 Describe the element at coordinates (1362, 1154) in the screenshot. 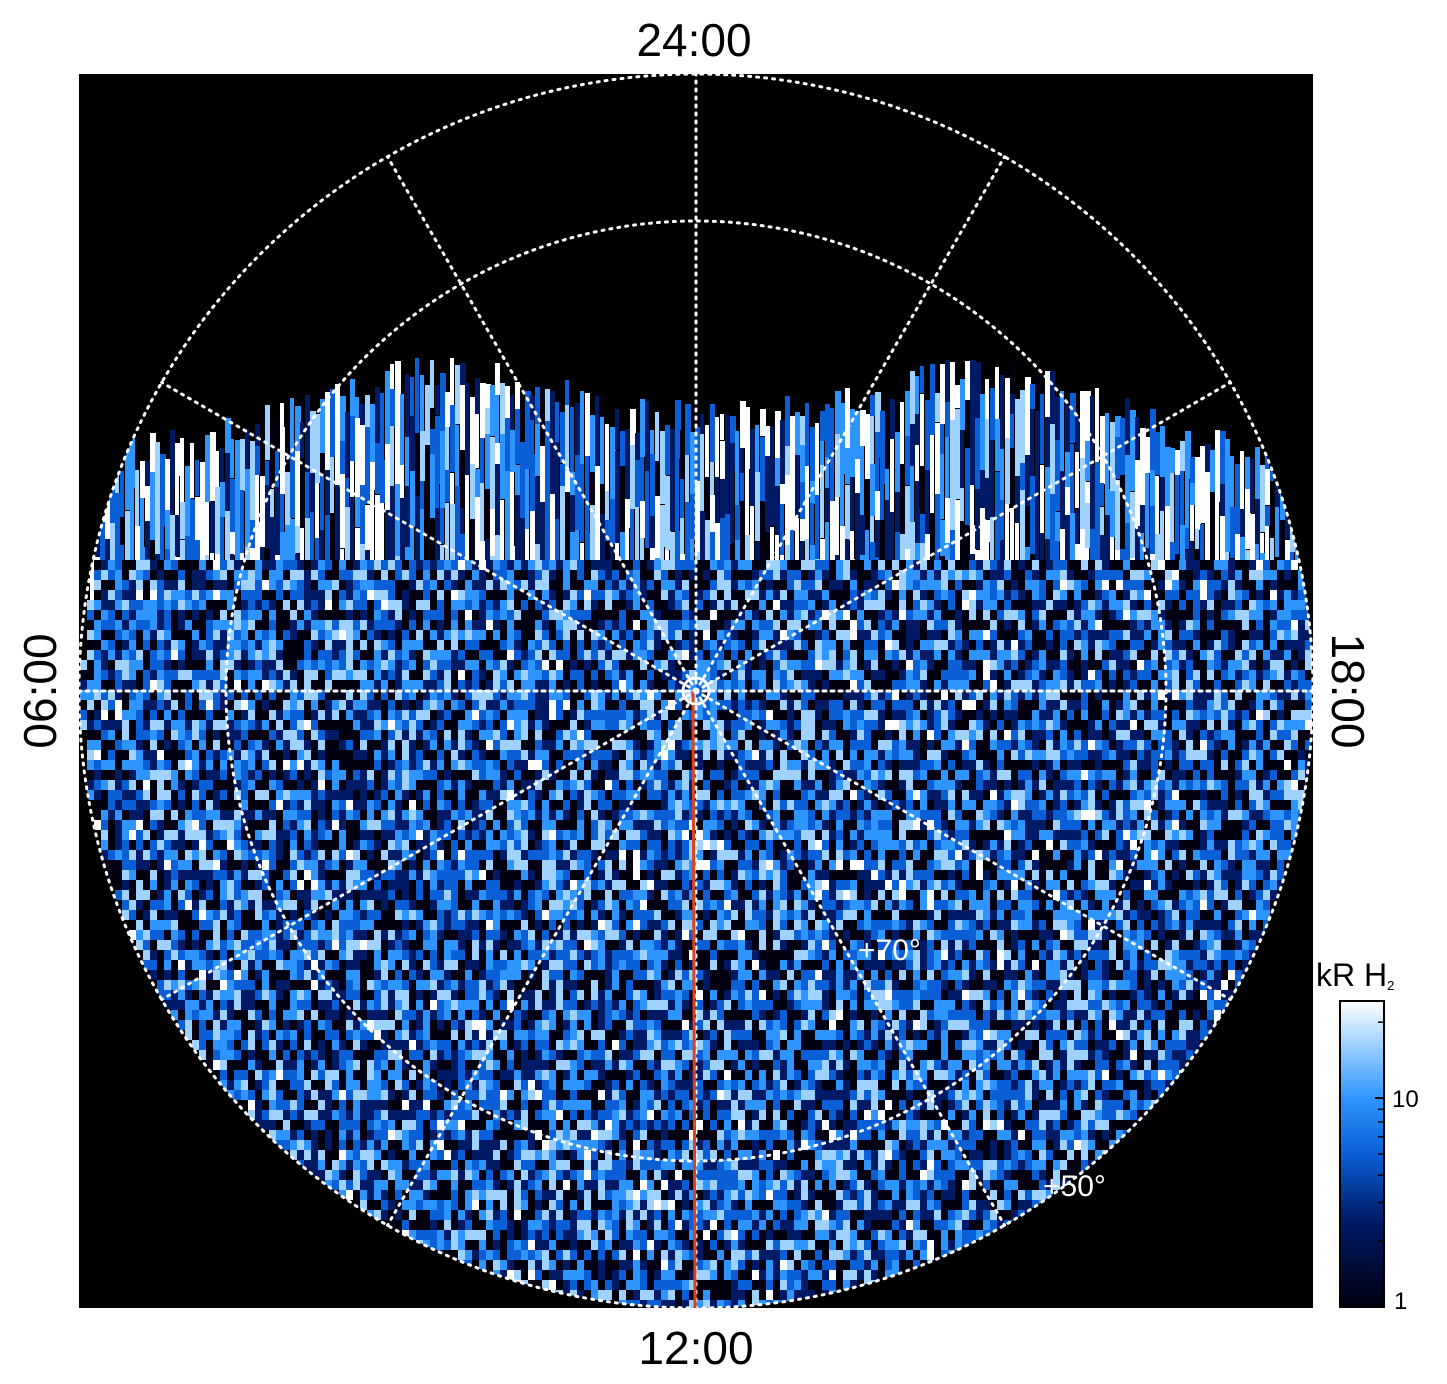

I see `colorbar-gradient` at that location.